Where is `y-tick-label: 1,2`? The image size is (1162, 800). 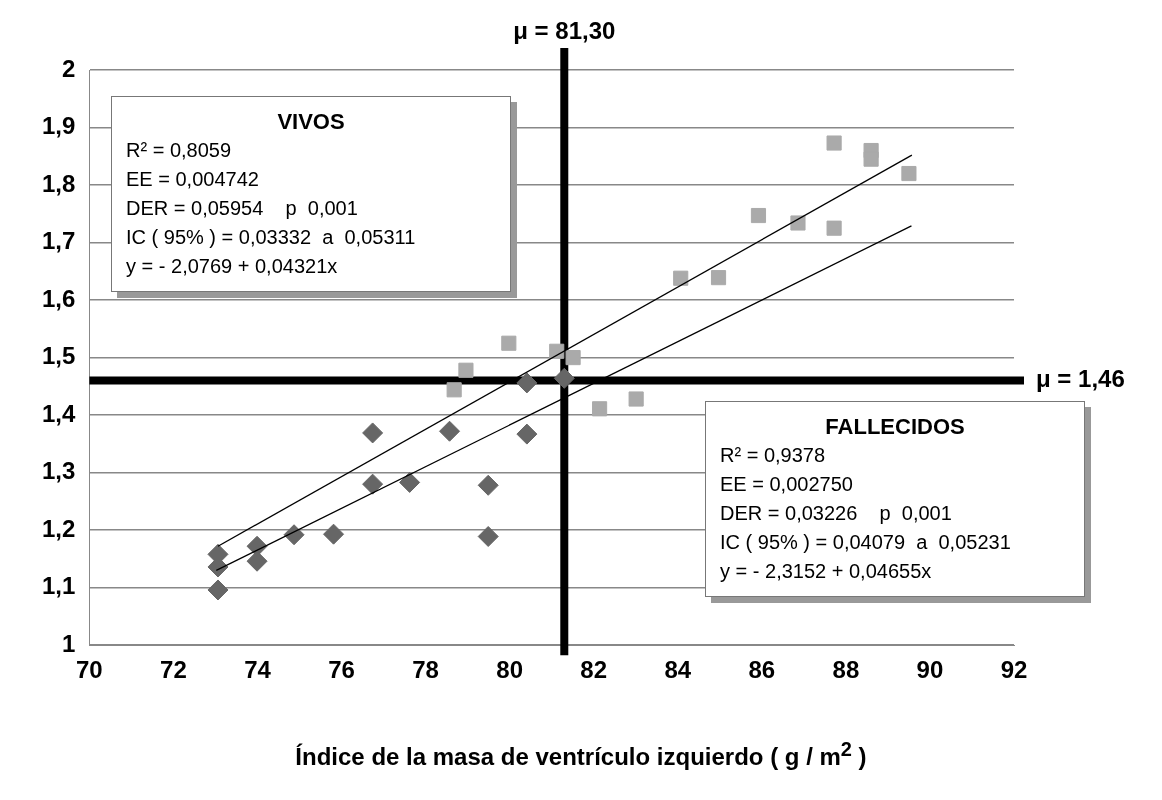
y-tick-label: 1,2 is located at coordinates (58, 528).